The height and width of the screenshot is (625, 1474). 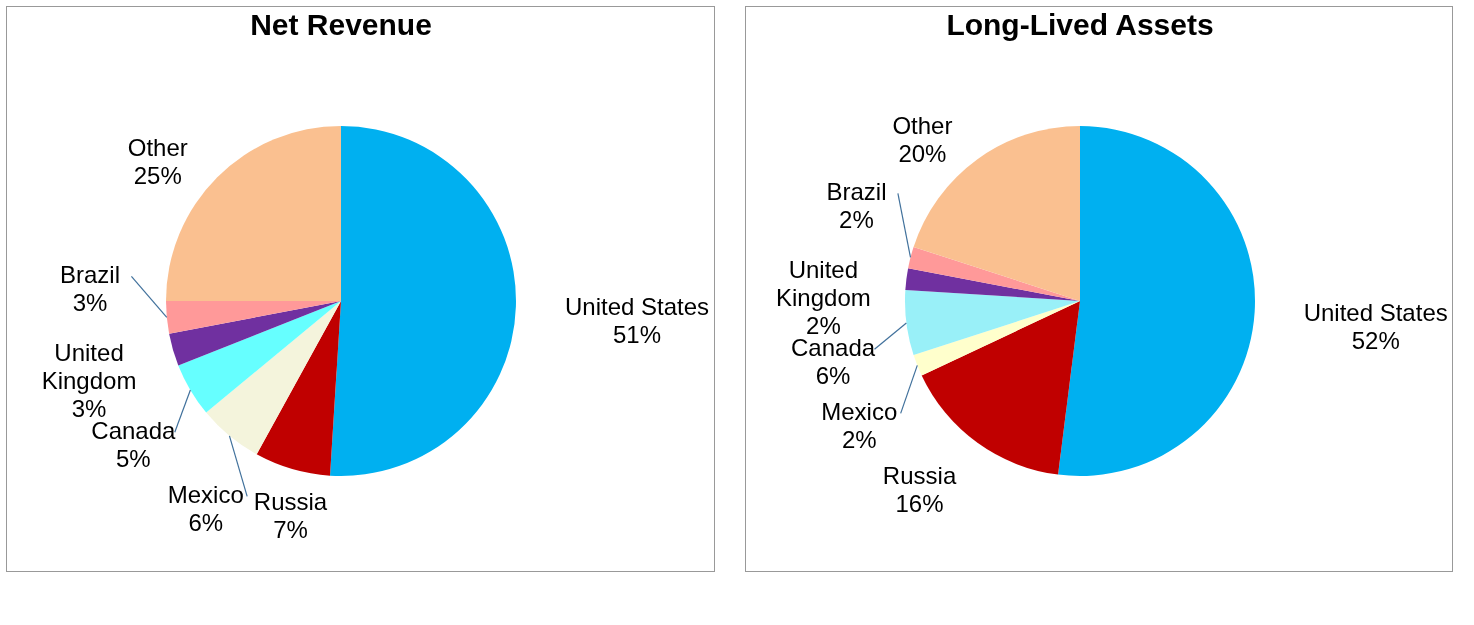 I want to click on data-label: 51%, so click(x=637, y=334).